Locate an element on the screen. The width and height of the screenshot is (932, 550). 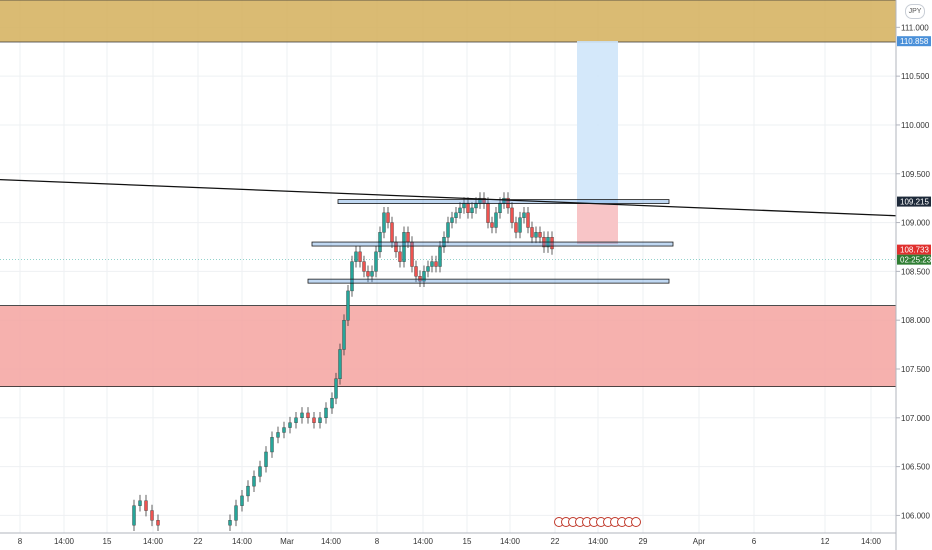
position-stop-box is located at coordinates (597, 224).